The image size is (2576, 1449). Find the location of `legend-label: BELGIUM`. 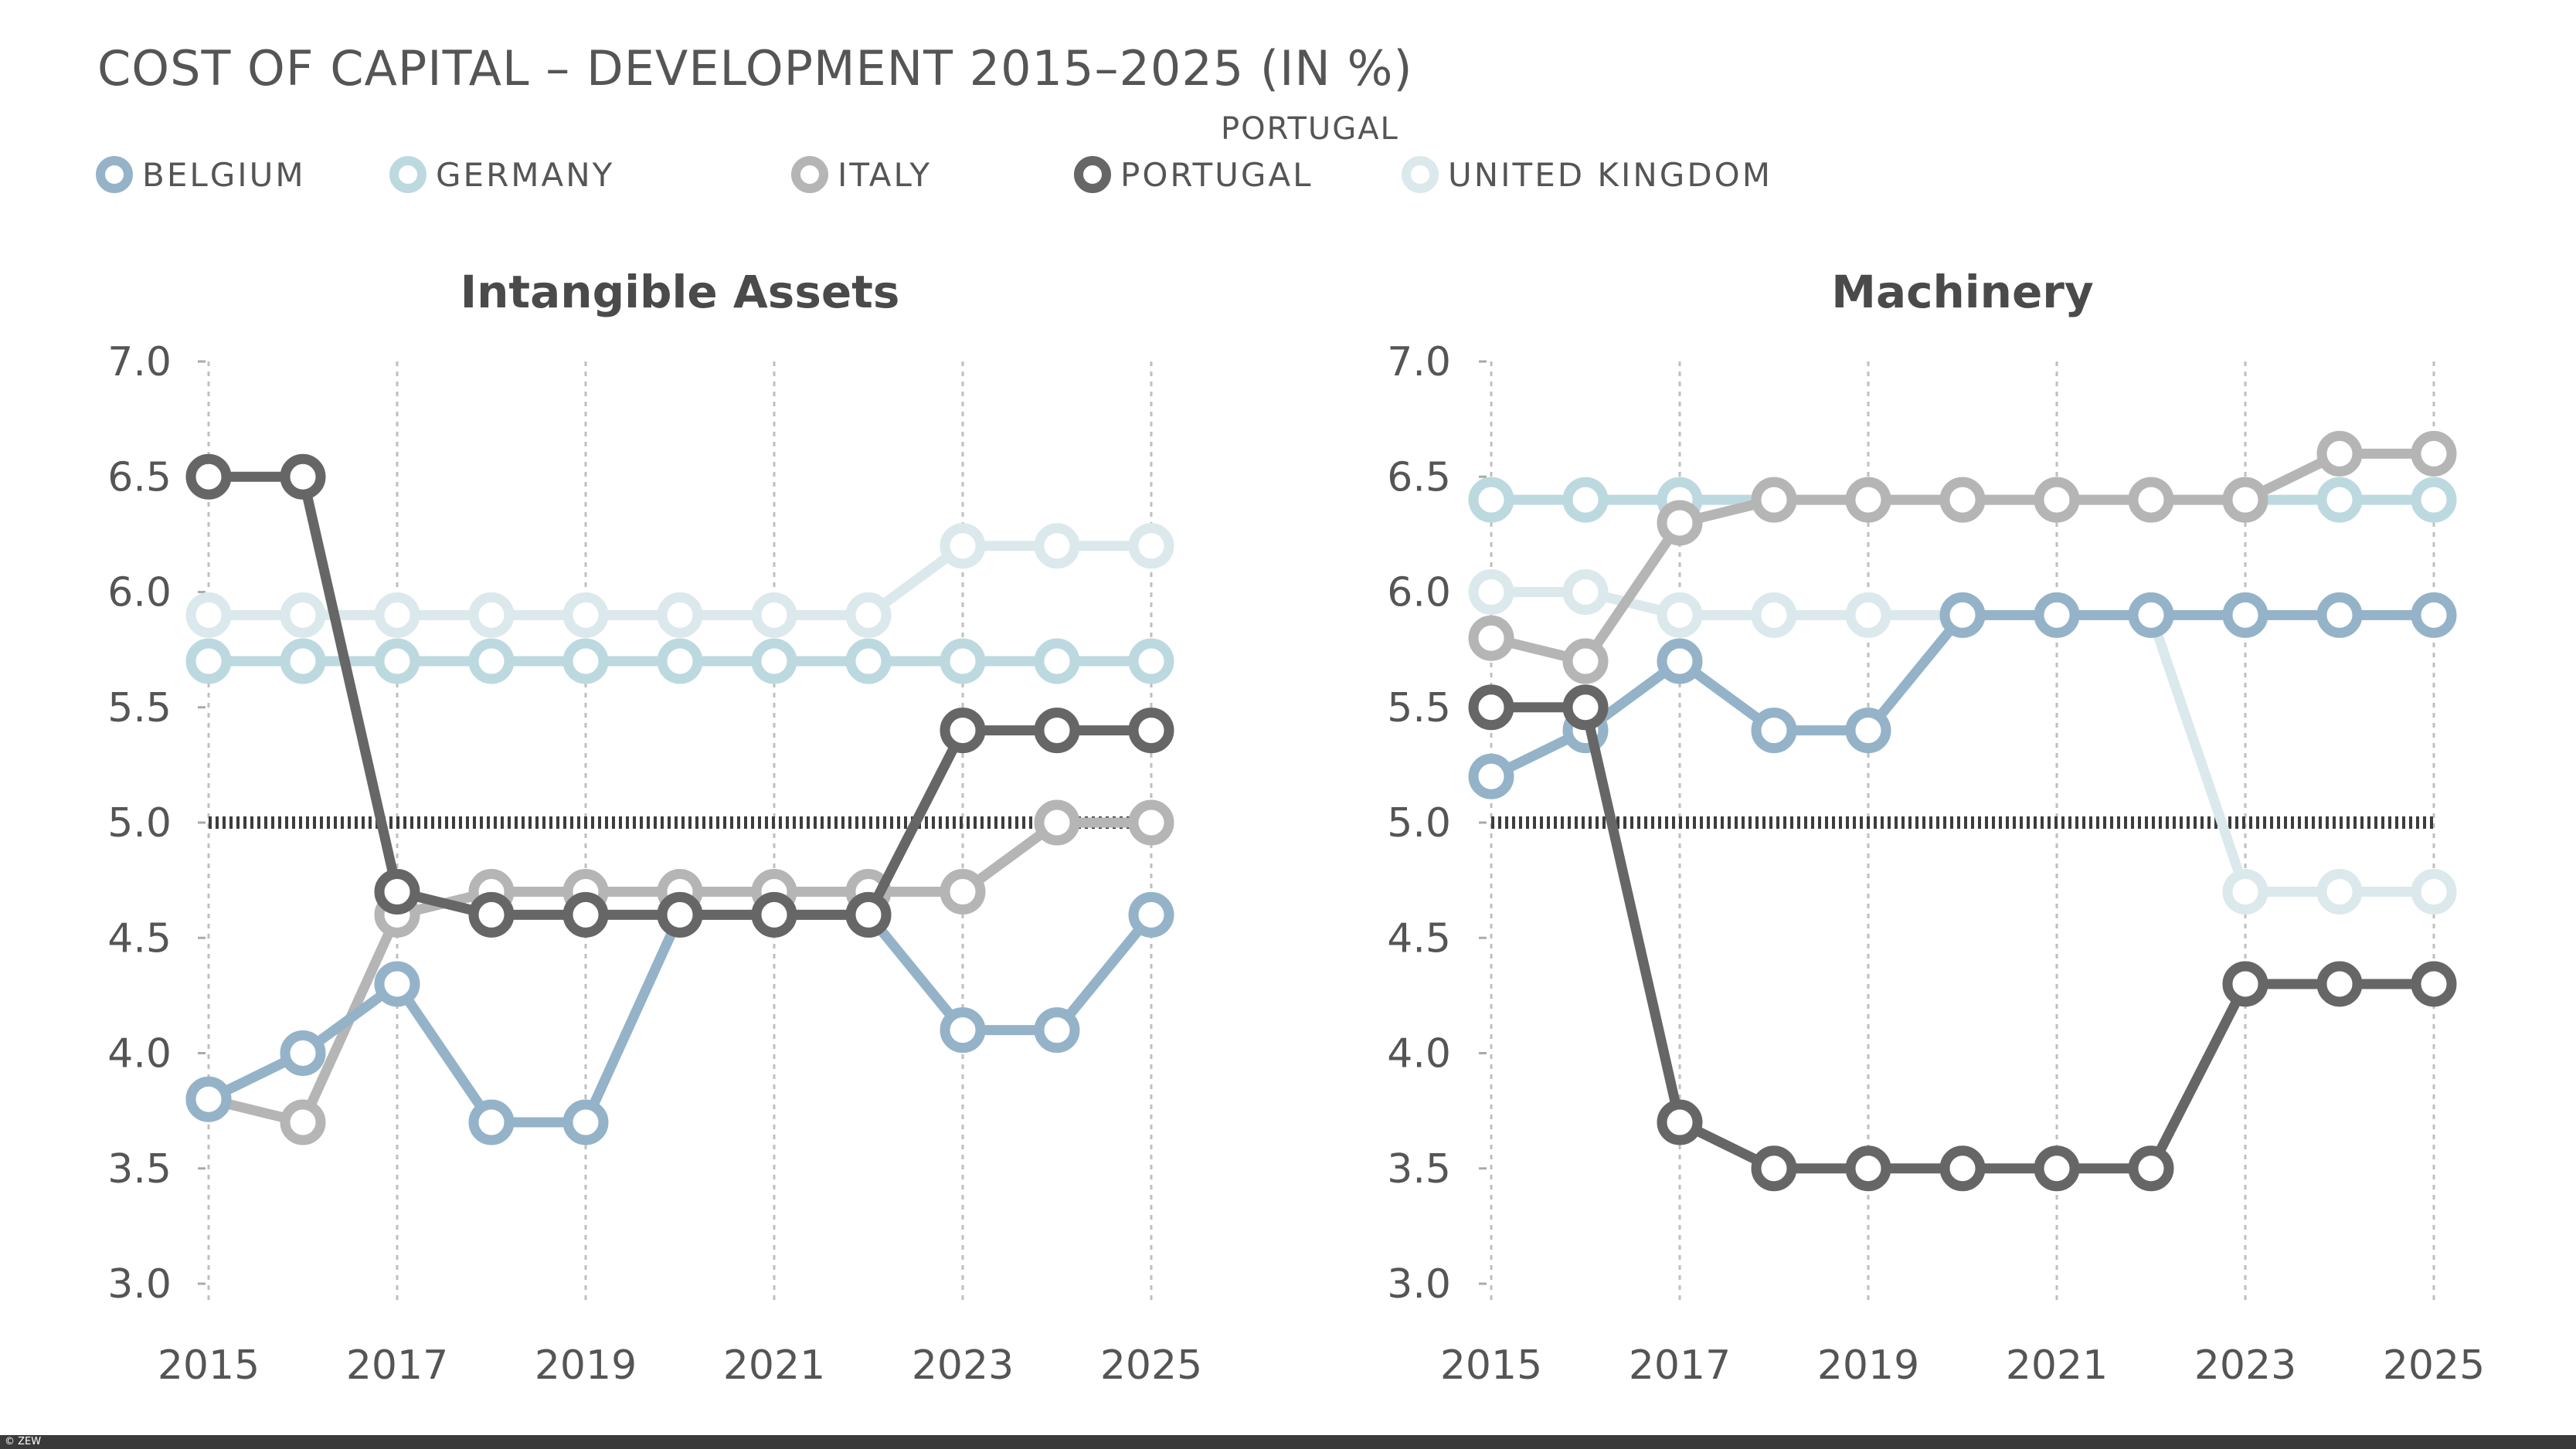

legend-label: BELGIUM is located at coordinates (224, 174).